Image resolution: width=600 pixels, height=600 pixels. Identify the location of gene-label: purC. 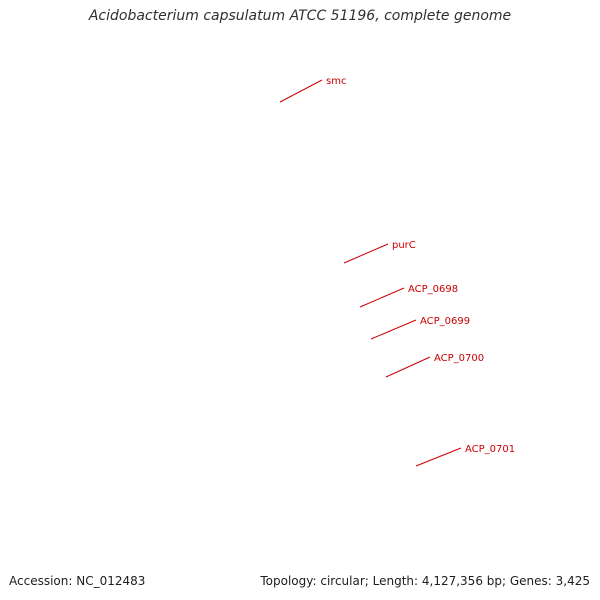
(404, 245).